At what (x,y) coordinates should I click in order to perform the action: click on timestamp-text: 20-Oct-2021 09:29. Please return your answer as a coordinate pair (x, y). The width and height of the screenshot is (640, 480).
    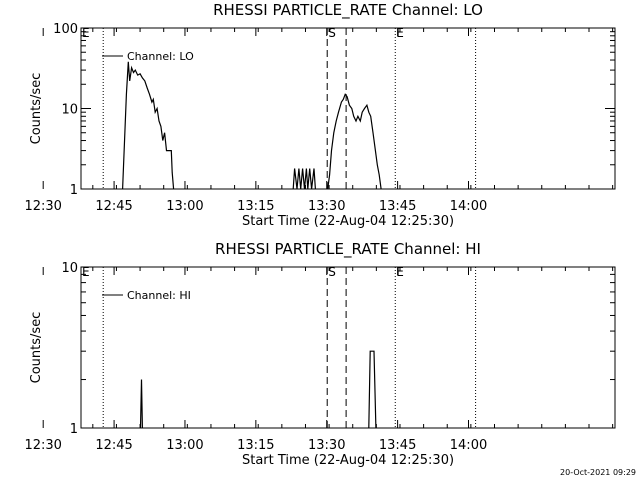
    Looking at the image, I should click on (598, 472).